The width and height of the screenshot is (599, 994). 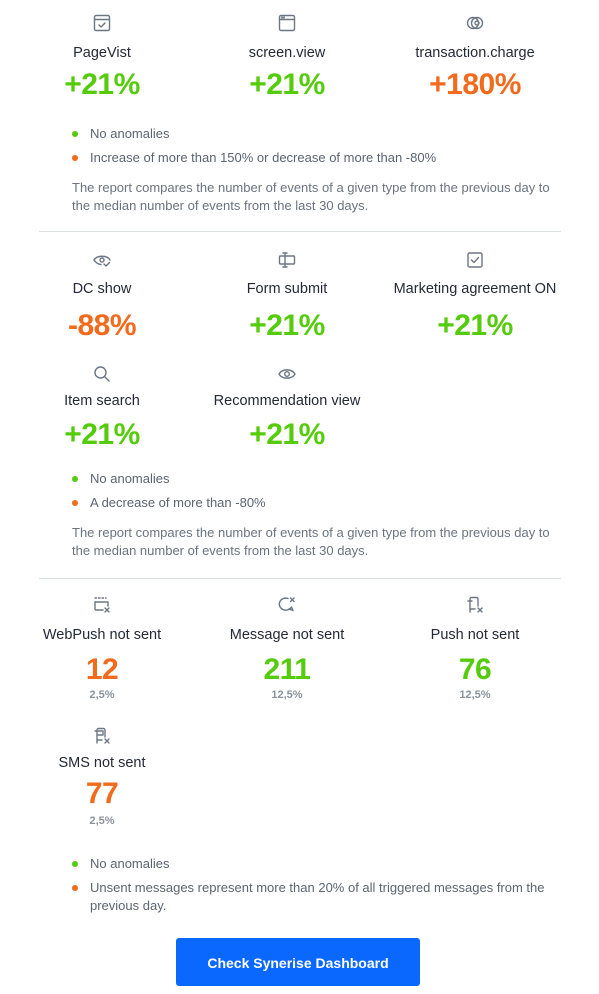 I want to click on metric-label: Marketing agreement ON, so click(x=475, y=289).